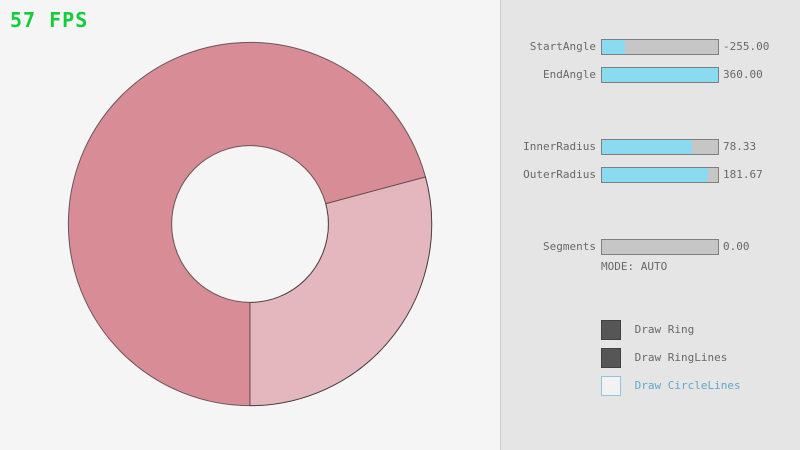 The height and width of the screenshot is (450, 800). I want to click on slider-start-angle, so click(660, 47).